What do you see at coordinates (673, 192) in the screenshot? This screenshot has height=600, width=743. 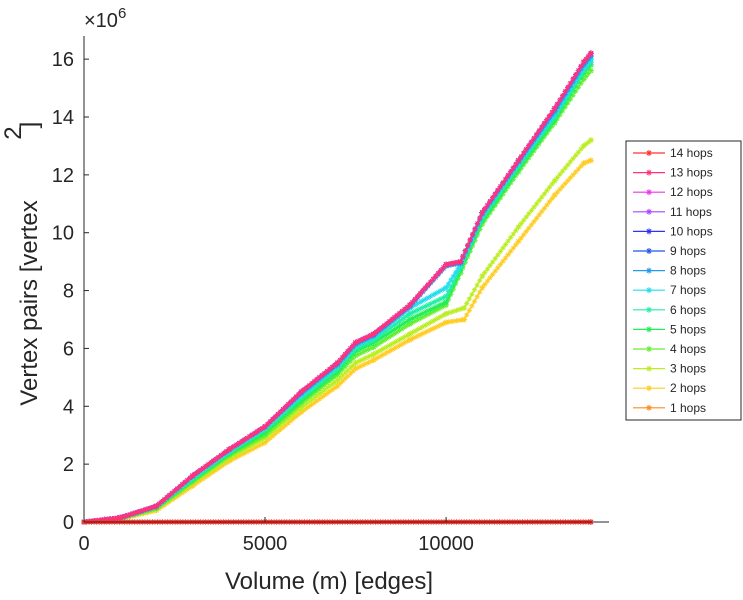 I see `legend-entry-12-hops: 12 hops` at bounding box center [673, 192].